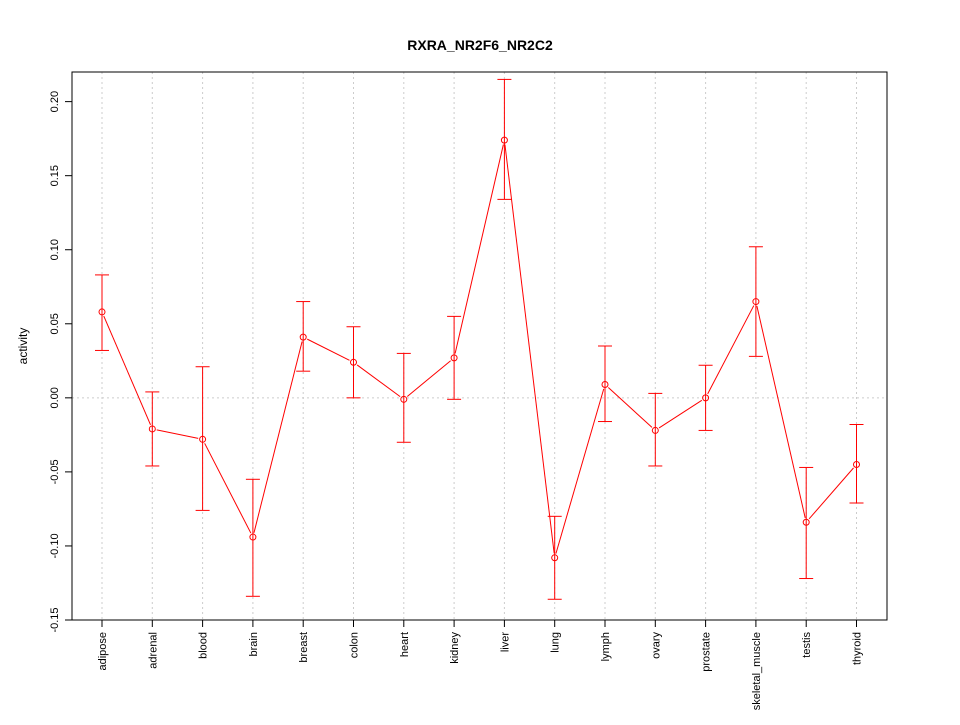 Image resolution: width=960 pixels, height=725 pixels. What do you see at coordinates (304, 647) in the screenshot?
I see `x-tick-label: breast` at bounding box center [304, 647].